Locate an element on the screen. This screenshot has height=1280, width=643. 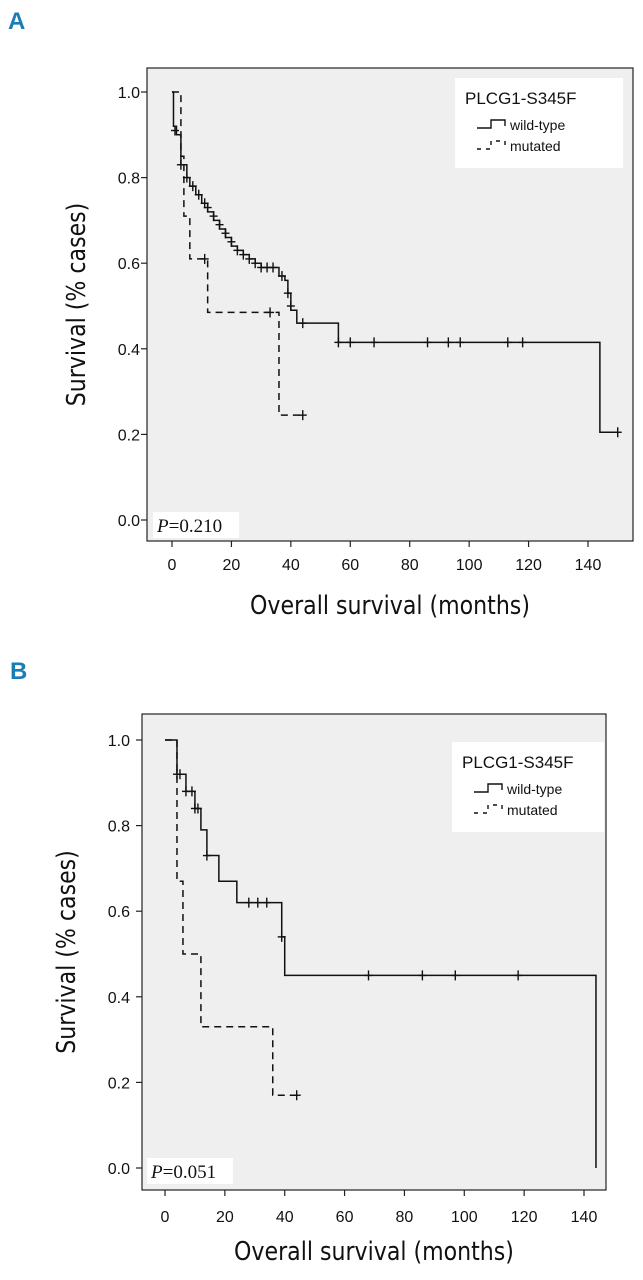
p-value-annotation: P=0.051 is located at coordinates (183, 1172).